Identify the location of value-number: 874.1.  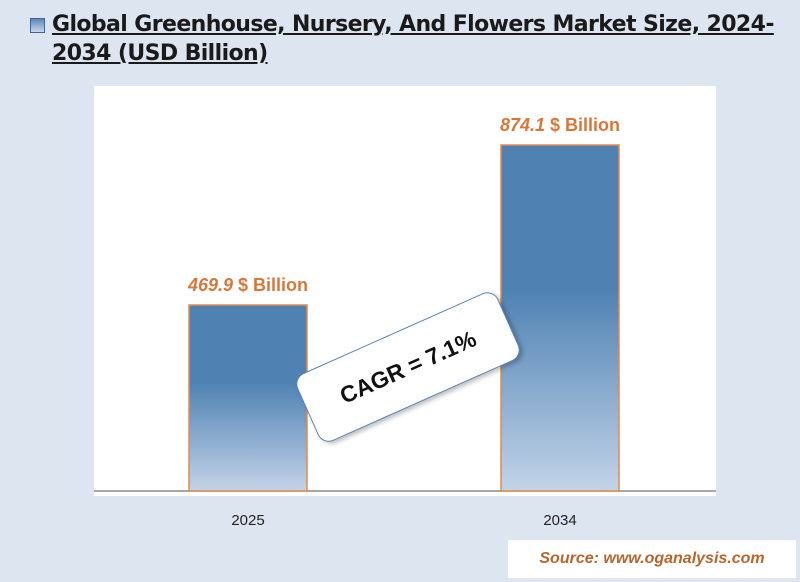
(522, 125).